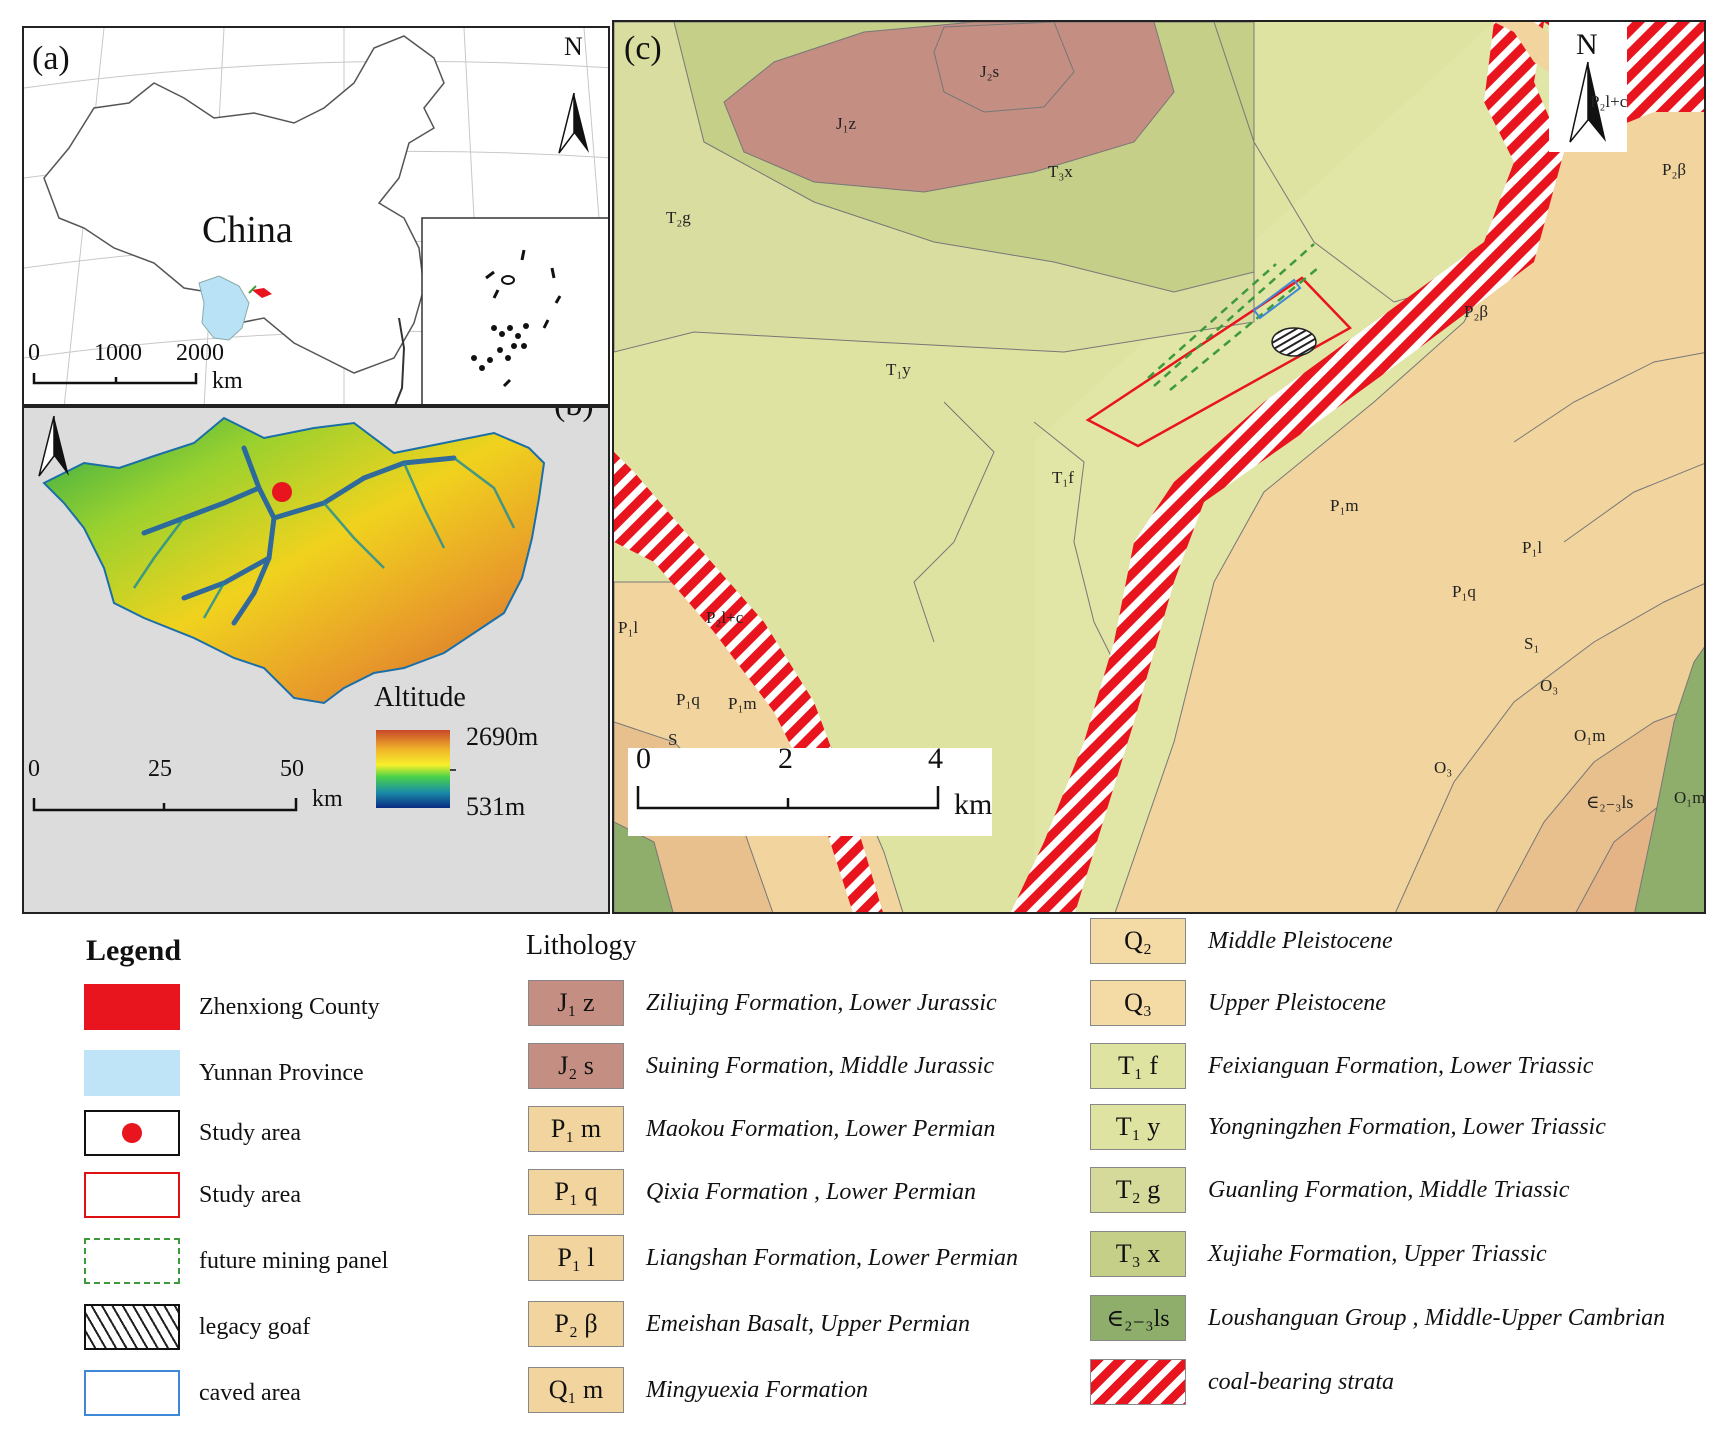  I want to click on lithology-code: T₂ g, so click(1138, 1190).